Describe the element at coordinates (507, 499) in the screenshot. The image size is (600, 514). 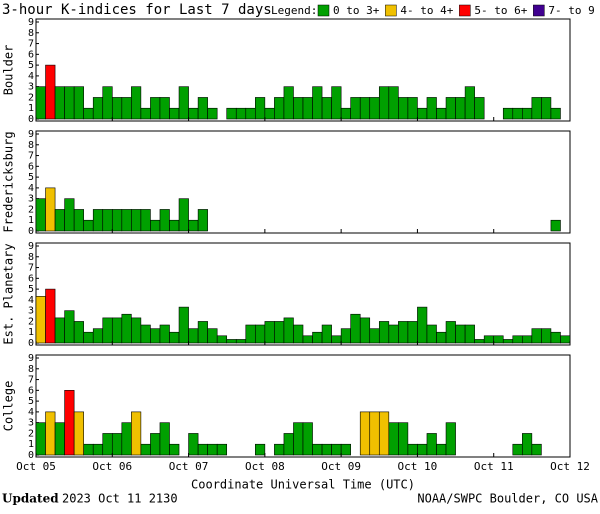
I see `credit: NOAA/SWPC Boulder, CO USA` at that location.